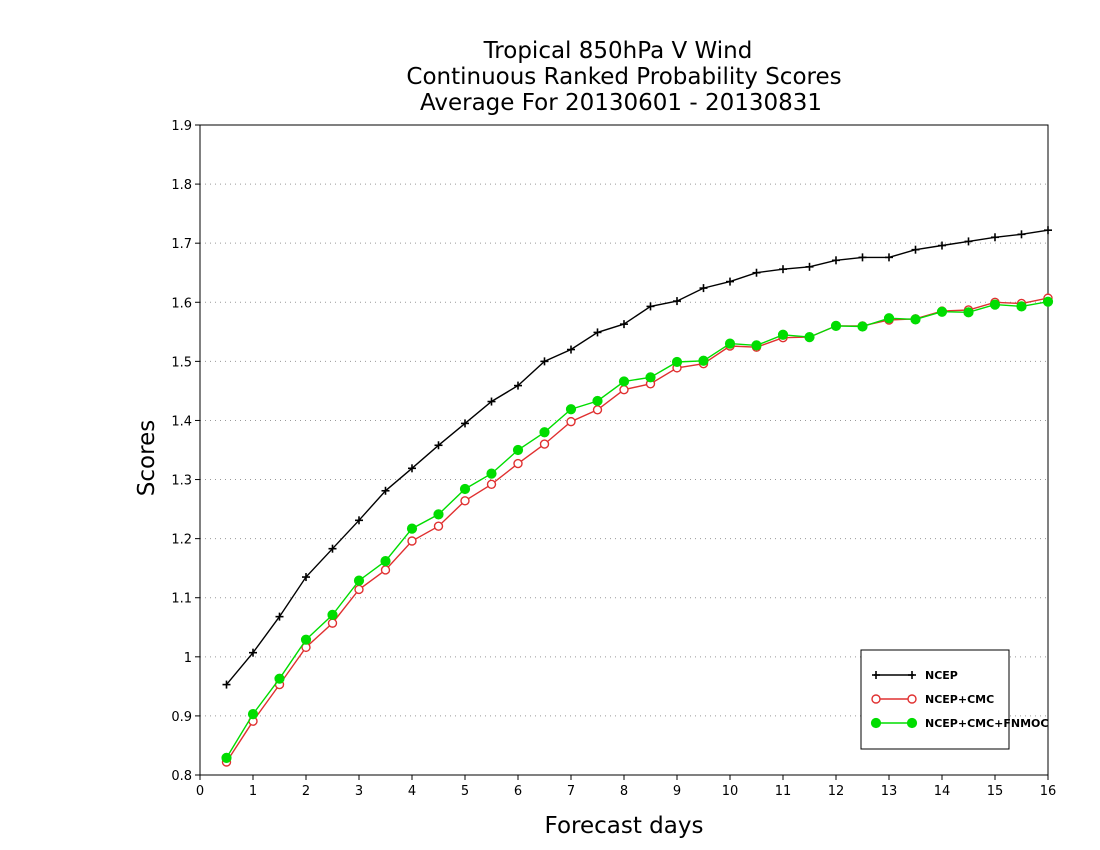 Image resolution: width=1100 pixels, height=850 pixels. I want to click on legend-item-ncep-cmc: NCEP+CMC, so click(932, 699).